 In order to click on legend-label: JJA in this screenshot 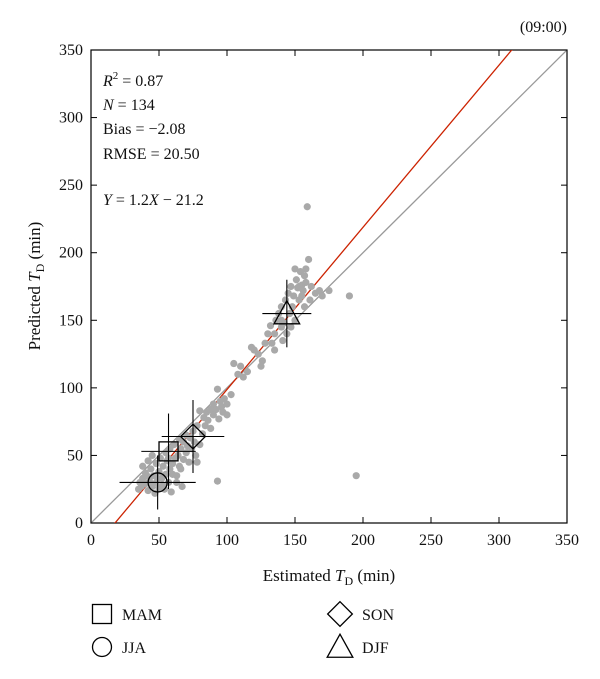, I will do `click(134, 648)`.